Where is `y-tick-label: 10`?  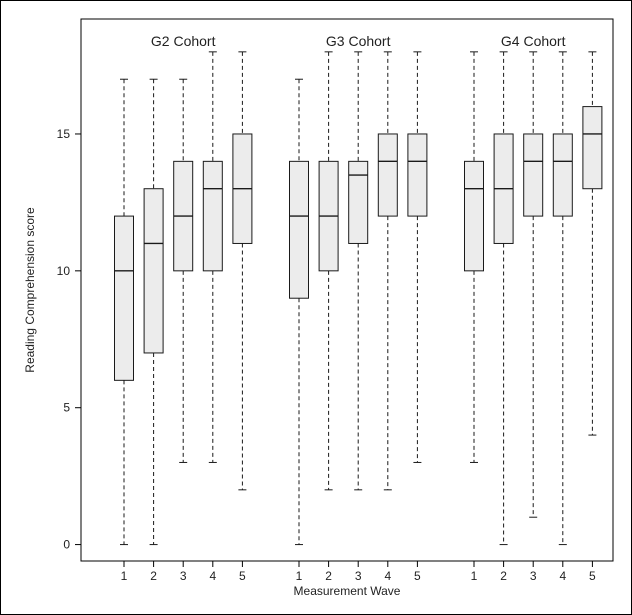 y-tick-label: 10 is located at coordinates (64, 271).